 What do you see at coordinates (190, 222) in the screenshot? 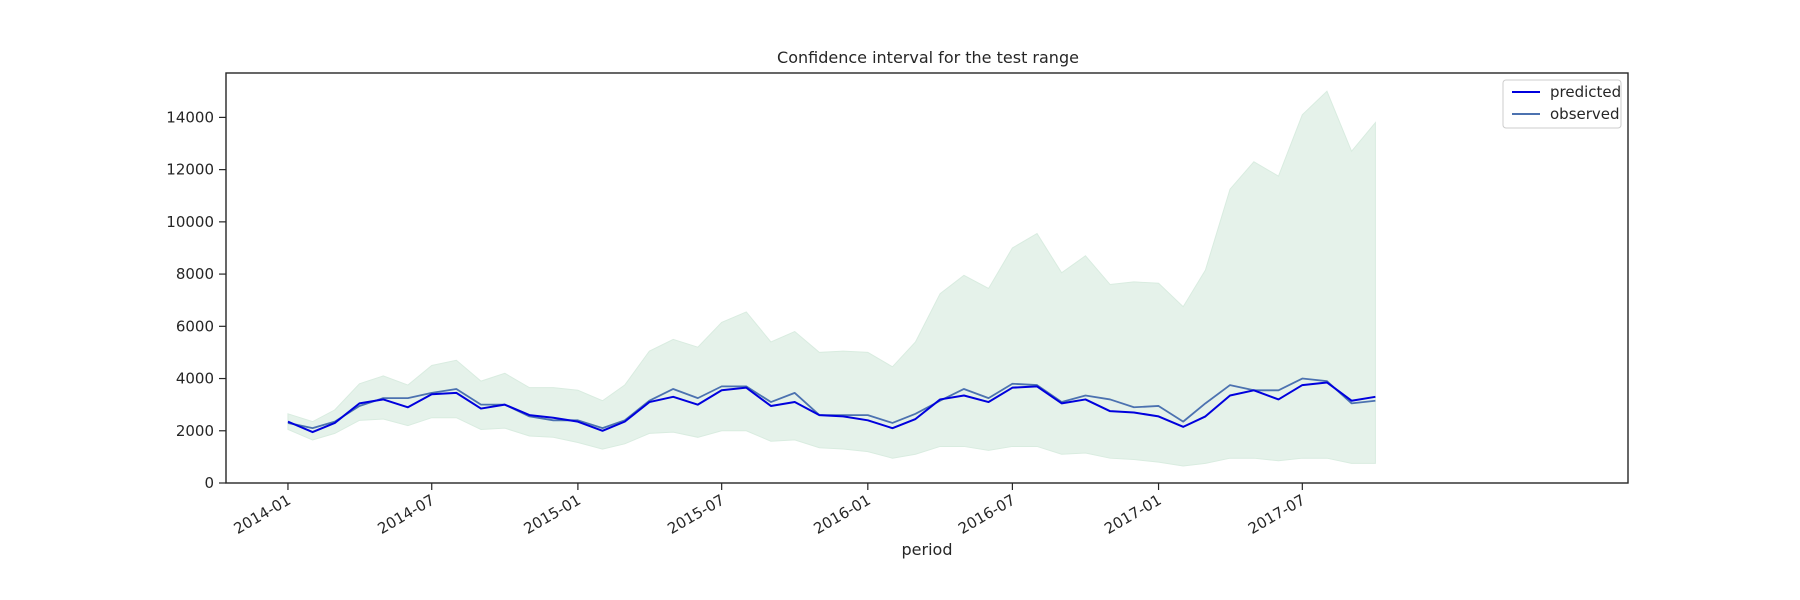
I see `y-tick-label: 10000` at bounding box center [190, 222].